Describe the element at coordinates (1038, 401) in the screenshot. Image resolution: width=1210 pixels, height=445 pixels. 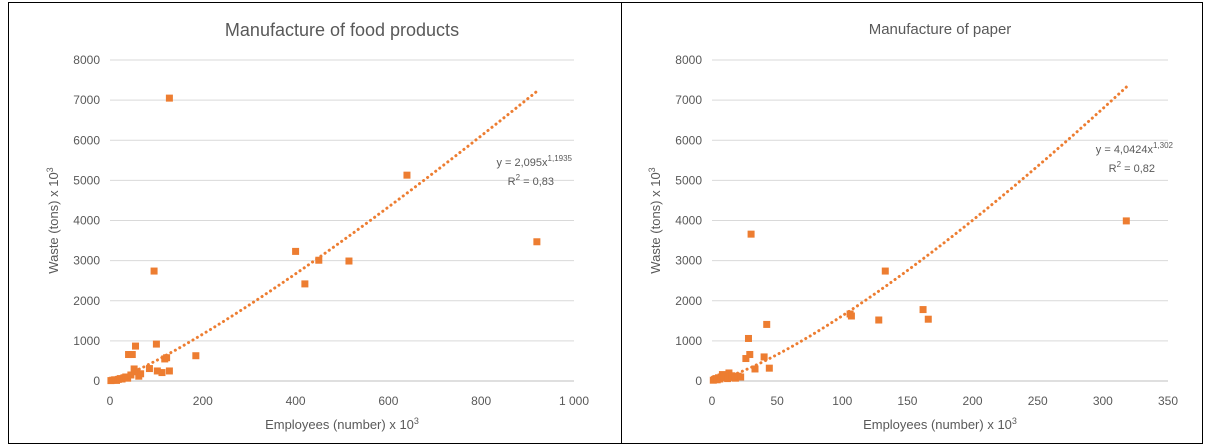
I see `x-tick-label: 250` at that location.